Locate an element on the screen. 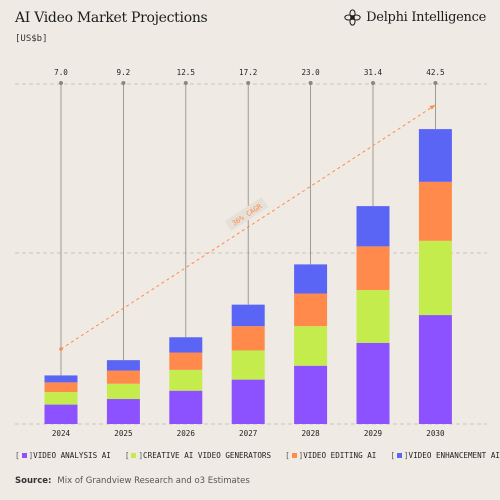 This screenshot has height=500, width=500. cagr-arrow-head is located at coordinates (432, 107).